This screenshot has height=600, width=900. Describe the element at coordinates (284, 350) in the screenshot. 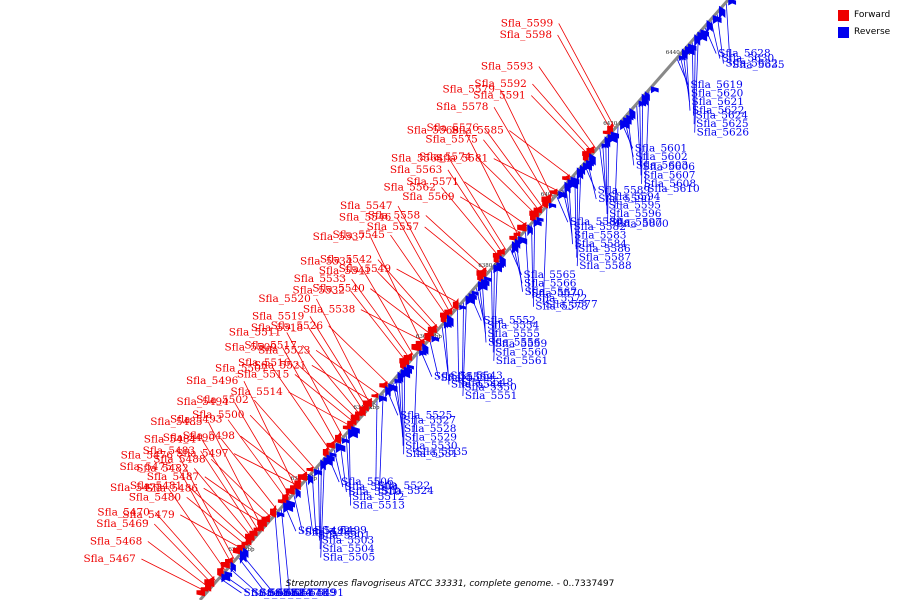

I see `gene-label: Sfla_5523` at that location.